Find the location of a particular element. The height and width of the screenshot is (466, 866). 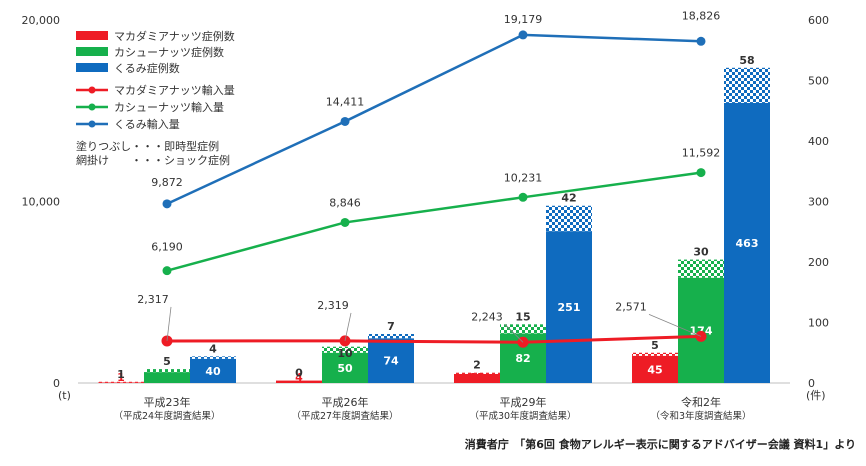

right-tick-label: 600 is located at coordinates (818, 20).